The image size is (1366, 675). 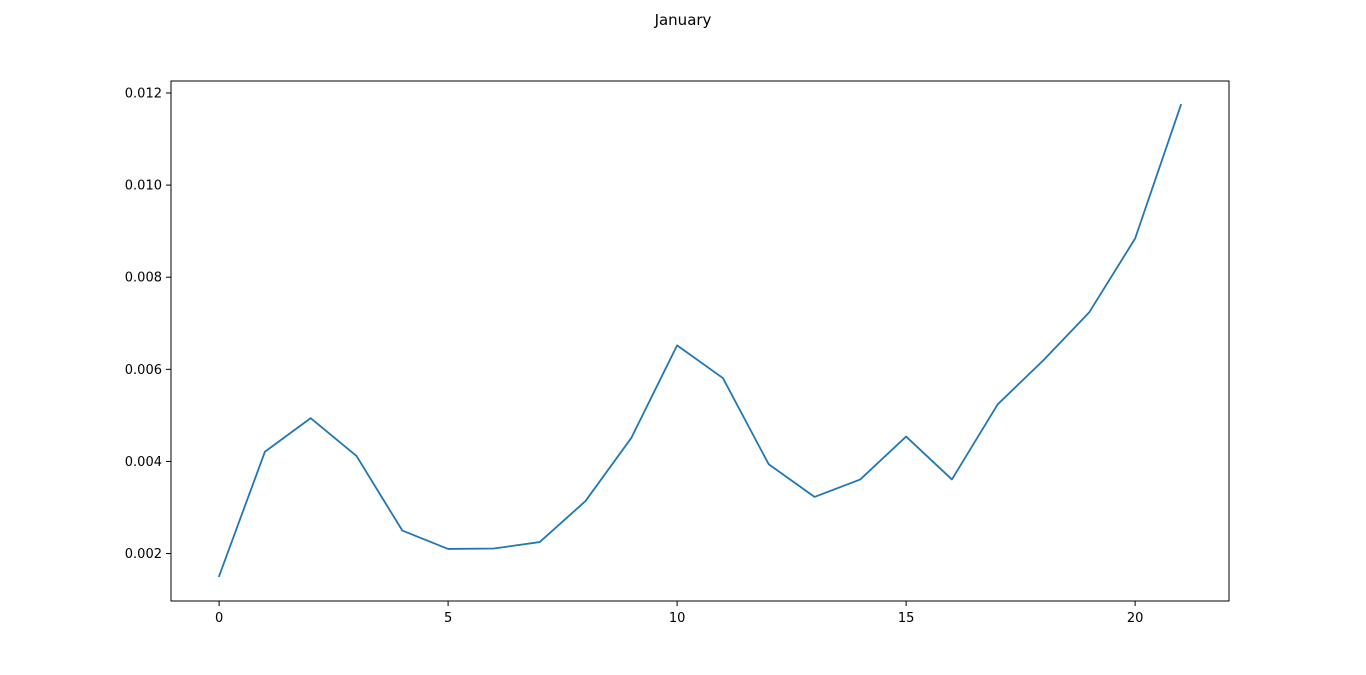 I want to click on x-tick-label: 20, so click(x=1135, y=618).